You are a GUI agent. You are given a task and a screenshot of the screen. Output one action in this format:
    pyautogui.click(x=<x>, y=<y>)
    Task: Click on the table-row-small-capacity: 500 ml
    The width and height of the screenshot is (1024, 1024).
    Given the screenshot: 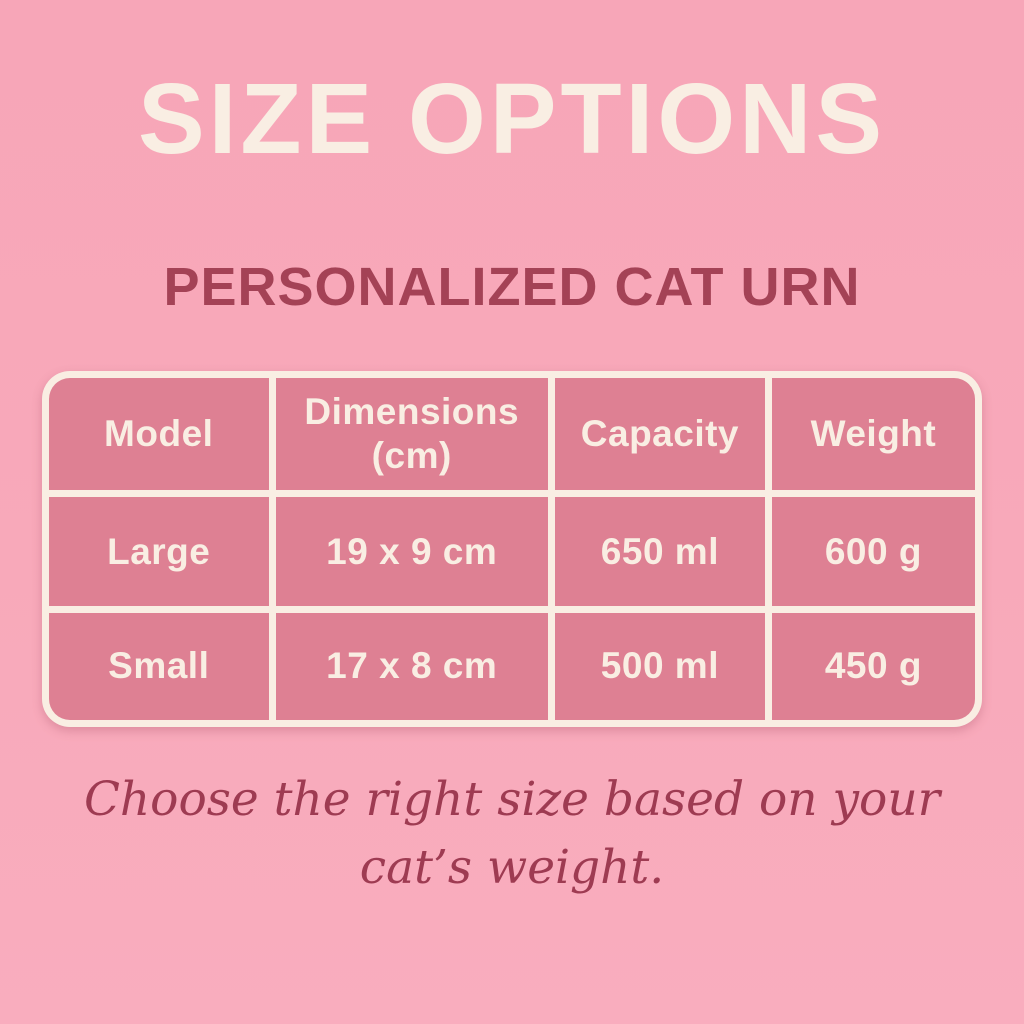 What is the action you would take?
    pyautogui.click(x=659, y=666)
    